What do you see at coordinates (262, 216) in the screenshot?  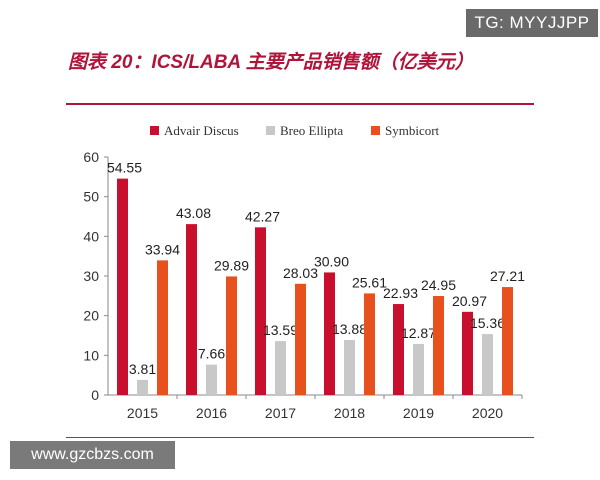 I see `data-label: 42.27` at bounding box center [262, 216].